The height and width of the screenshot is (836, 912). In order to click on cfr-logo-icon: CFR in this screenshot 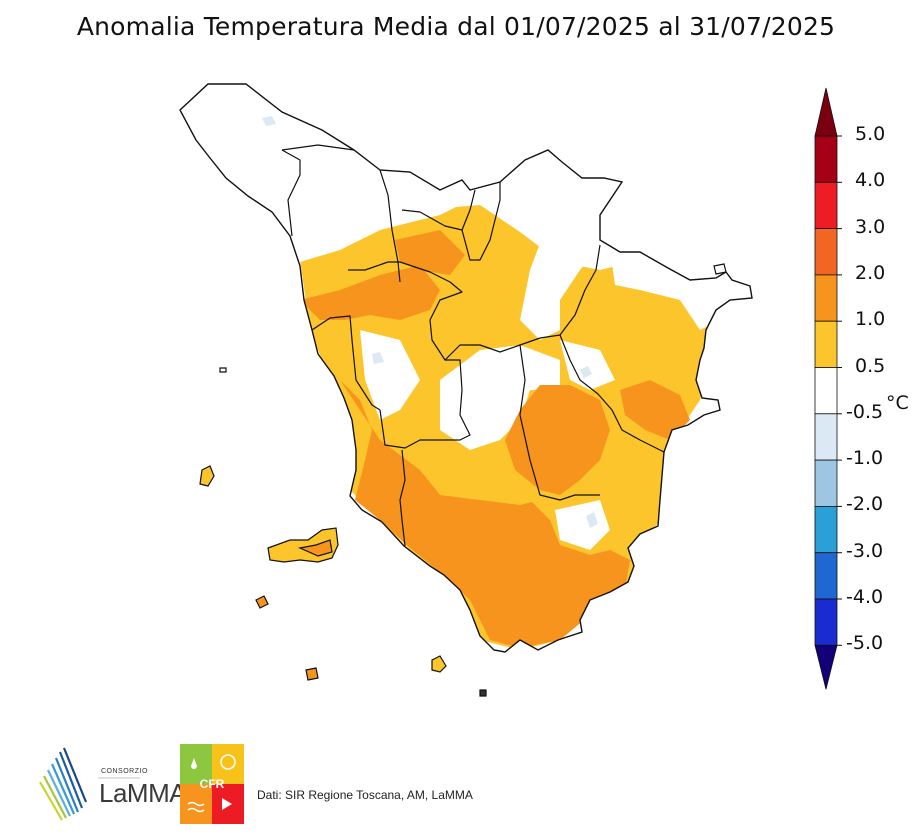, I will do `click(212, 784)`.